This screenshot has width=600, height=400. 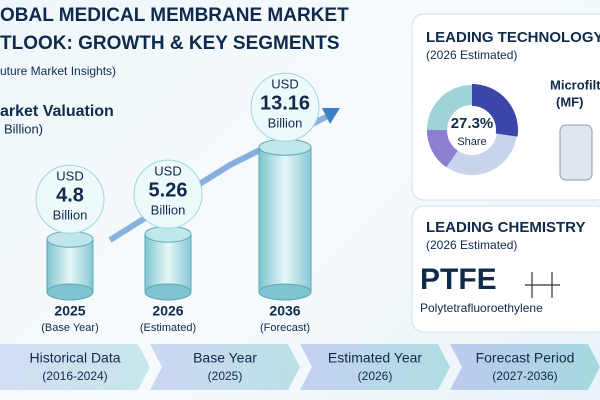 What do you see at coordinates (57, 111) in the screenshot?
I see `section-title: arket Valuation` at bounding box center [57, 111].